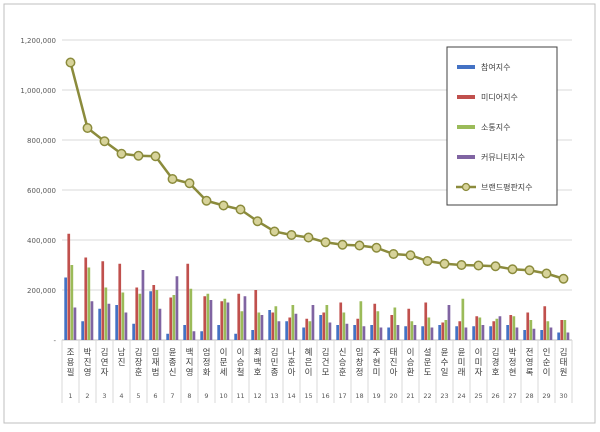 This screenshot has width=600, height=432. I want to click on x-rank-label: 12, so click(257, 396).